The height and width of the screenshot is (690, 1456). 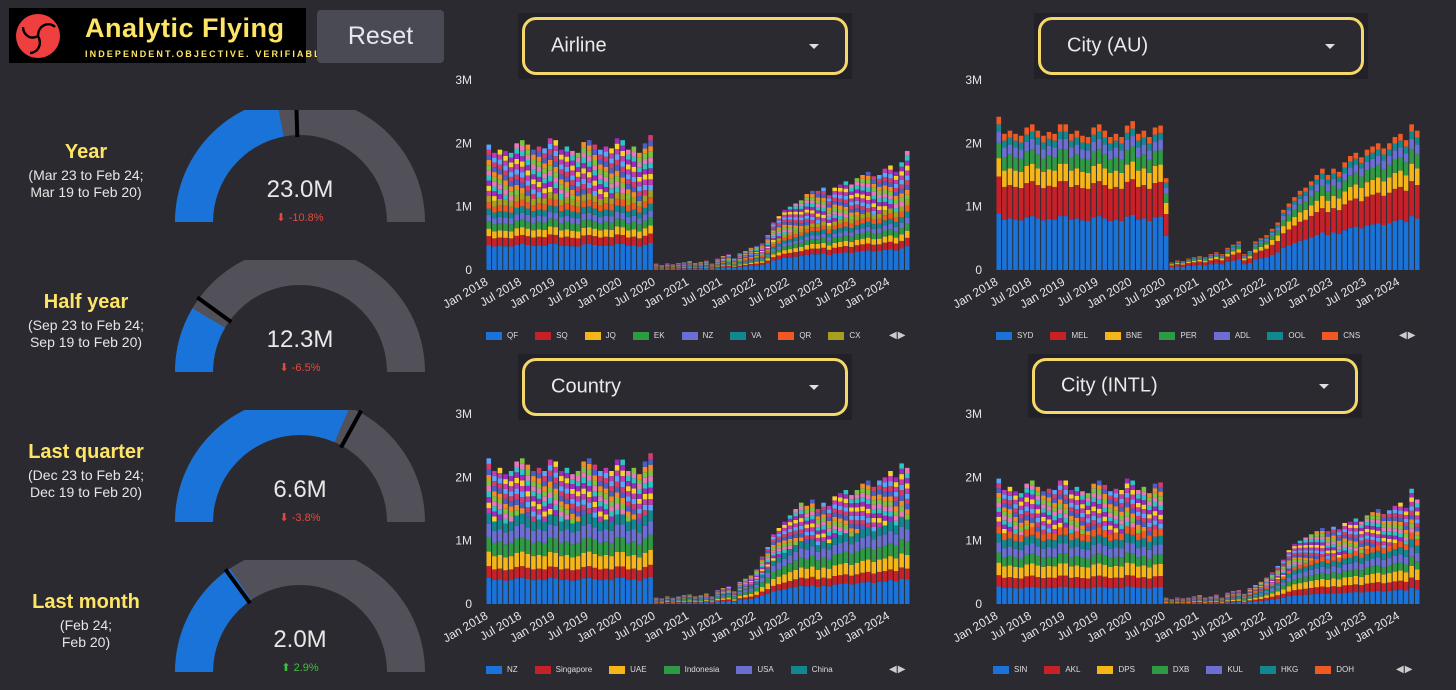 I want to click on legend-item: EK, so click(x=648, y=335).